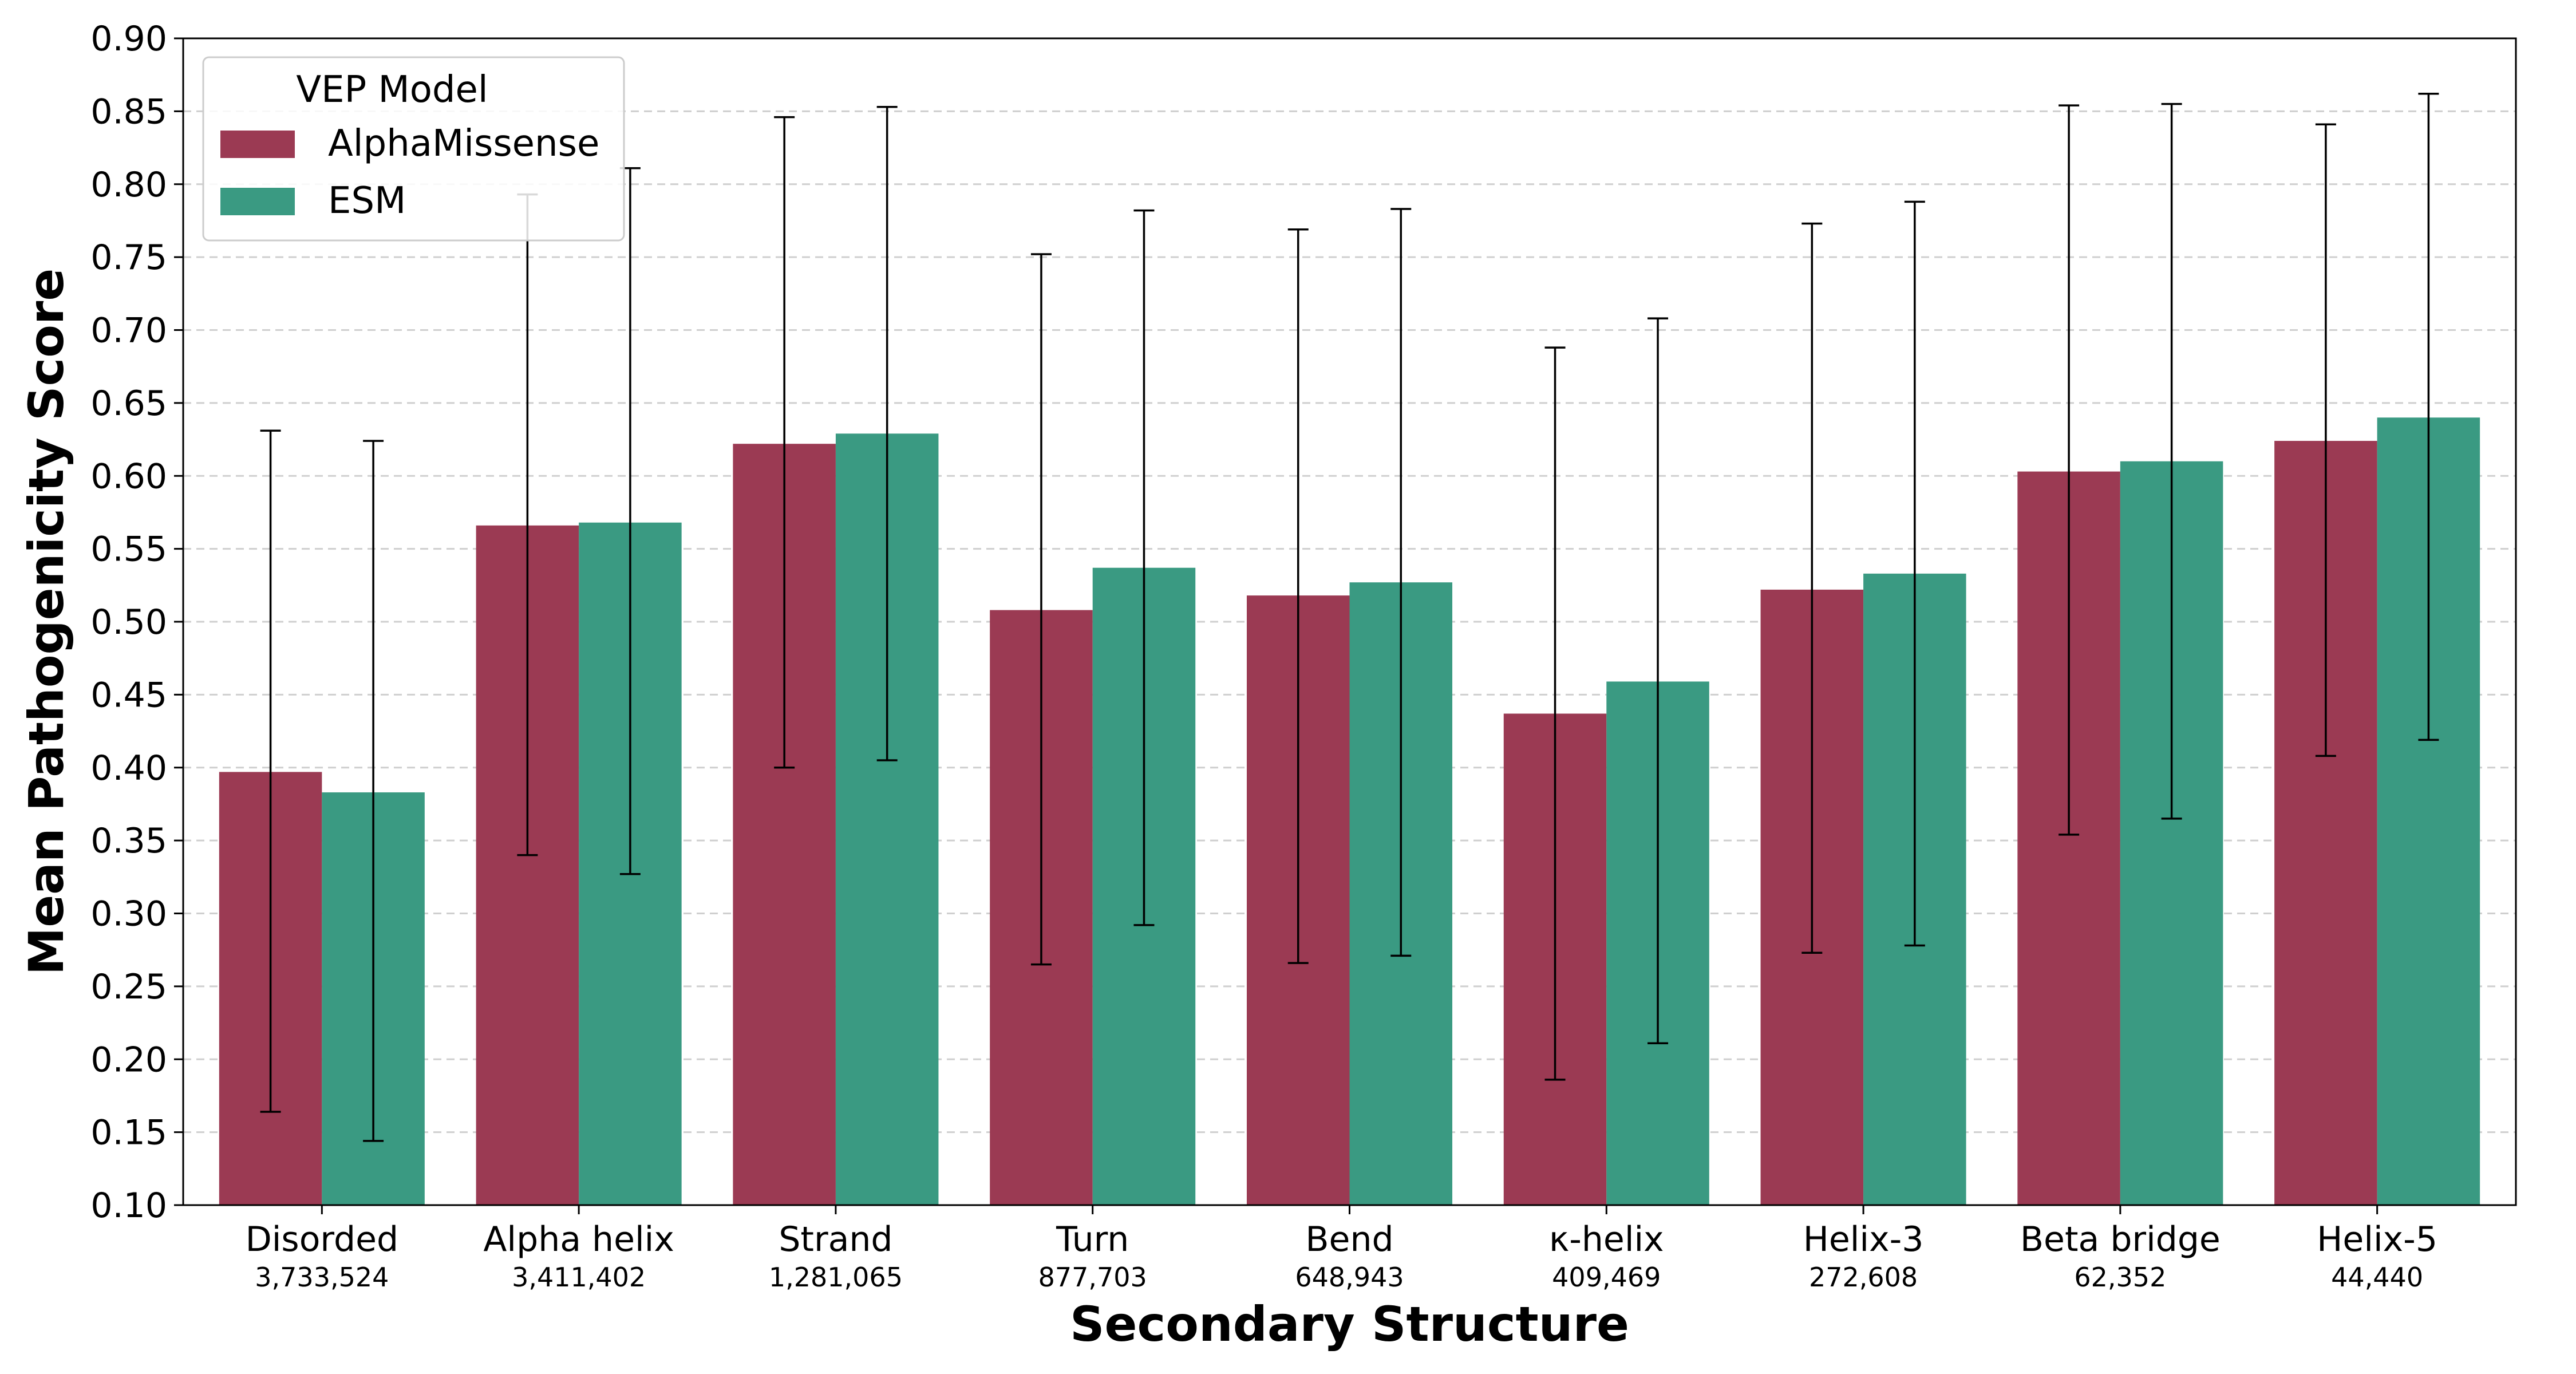 This screenshot has height=1374, width=2576. What do you see at coordinates (1349, 1278) in the screenshot?
I see `x-tick-count: 648,943` at bounding box center [1349, 1278].